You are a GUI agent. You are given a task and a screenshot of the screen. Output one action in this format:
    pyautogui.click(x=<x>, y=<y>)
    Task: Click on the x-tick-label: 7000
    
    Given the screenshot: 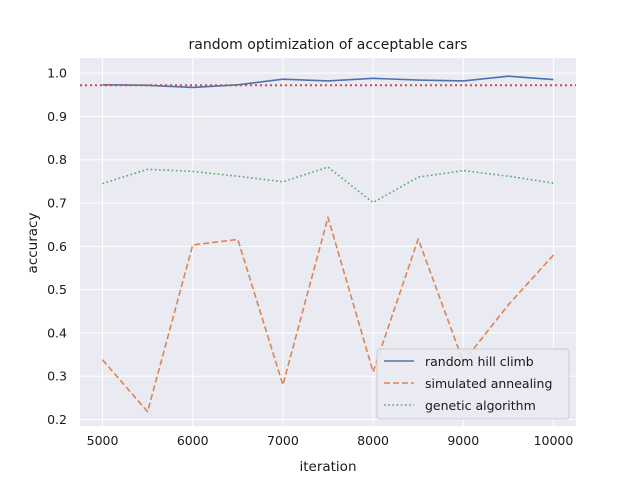 What is the action you would take?
    pyautogui.click(x=283, y=440)
    